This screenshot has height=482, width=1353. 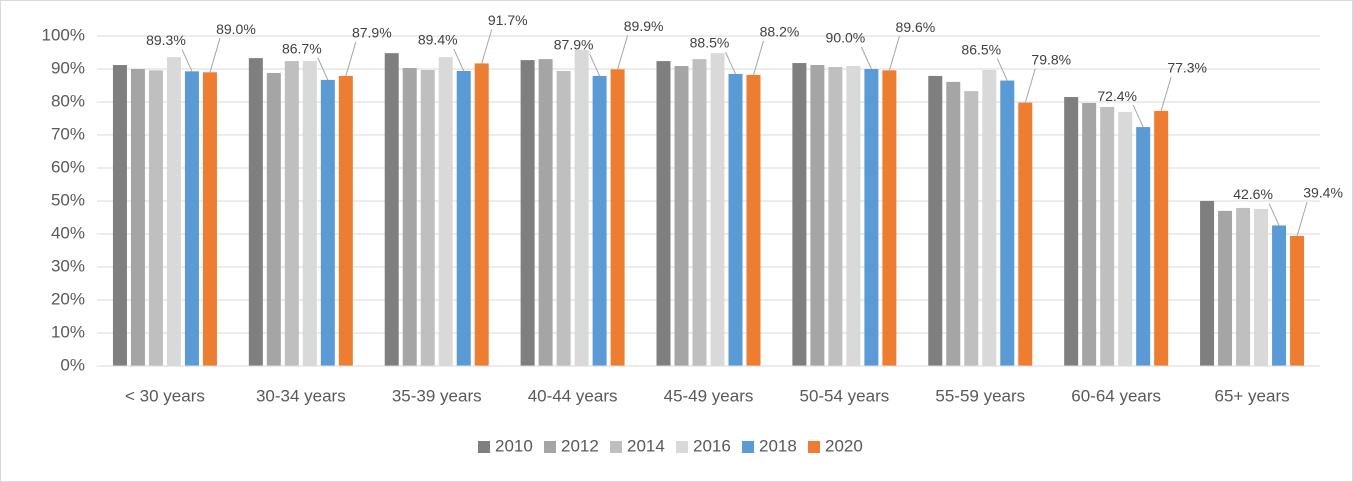 What do you see at coordinates (68, 166) in the screenshot?
I see `y-tick-label: 60%` at bounding box center [68, 166].